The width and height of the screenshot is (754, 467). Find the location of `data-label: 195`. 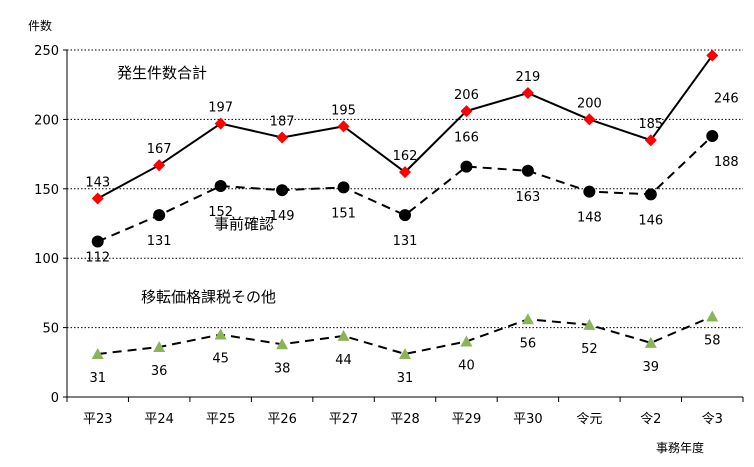

data-label: 195 is located at coordinates (343, 110).